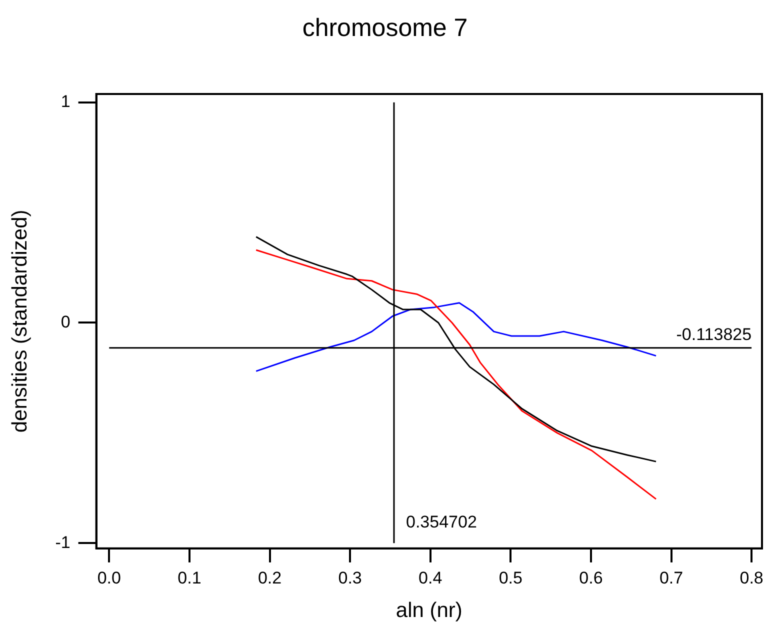 The height and width of the screenshot is (628, 775). What do you see at coordinates (65, 322) in the screenshot?
I see `y-tick-label: 0` at bounding box center [65, 322].